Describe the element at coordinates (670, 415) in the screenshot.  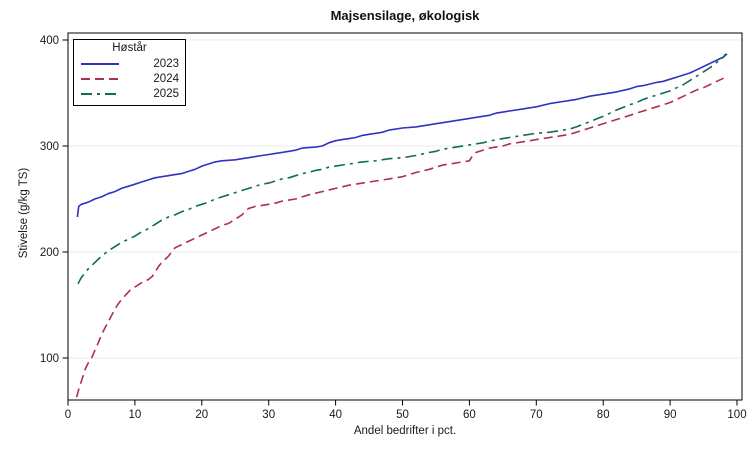
I see `x-tick-label: 90` at that location.